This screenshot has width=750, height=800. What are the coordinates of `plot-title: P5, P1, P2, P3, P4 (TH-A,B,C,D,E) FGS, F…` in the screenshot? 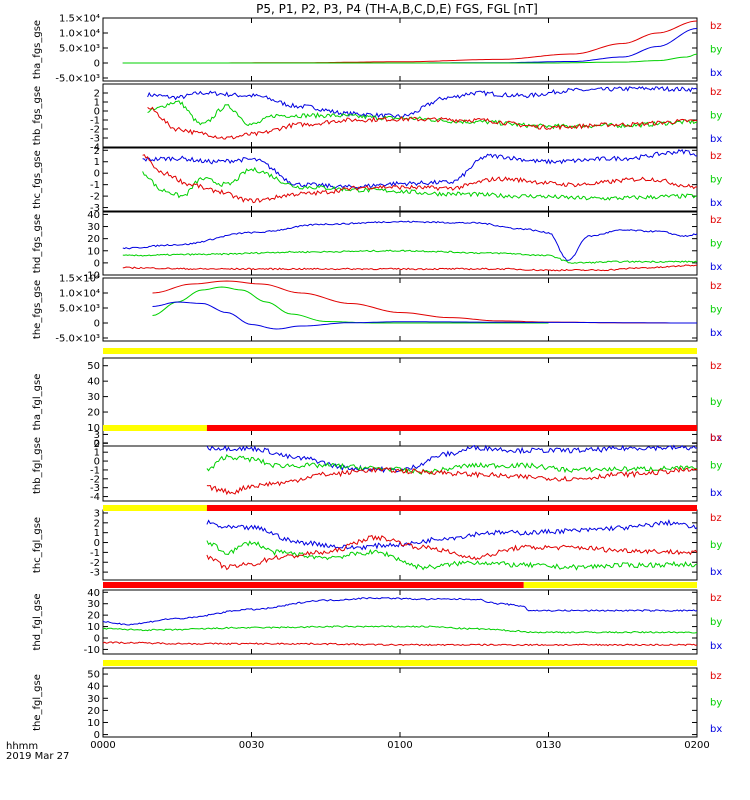 It's located at (397, 9).